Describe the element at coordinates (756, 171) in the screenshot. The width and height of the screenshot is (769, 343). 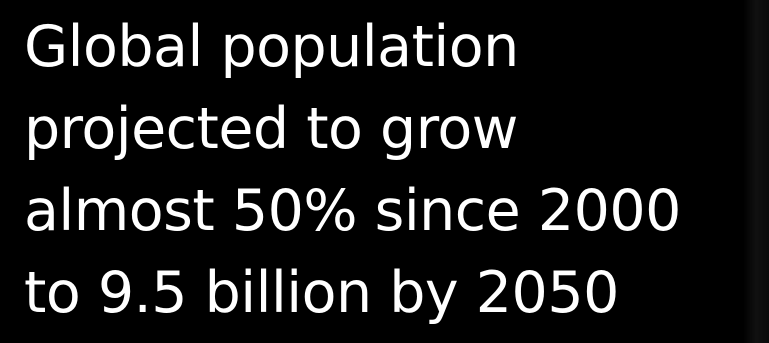
I see `edge-strip` at that location.